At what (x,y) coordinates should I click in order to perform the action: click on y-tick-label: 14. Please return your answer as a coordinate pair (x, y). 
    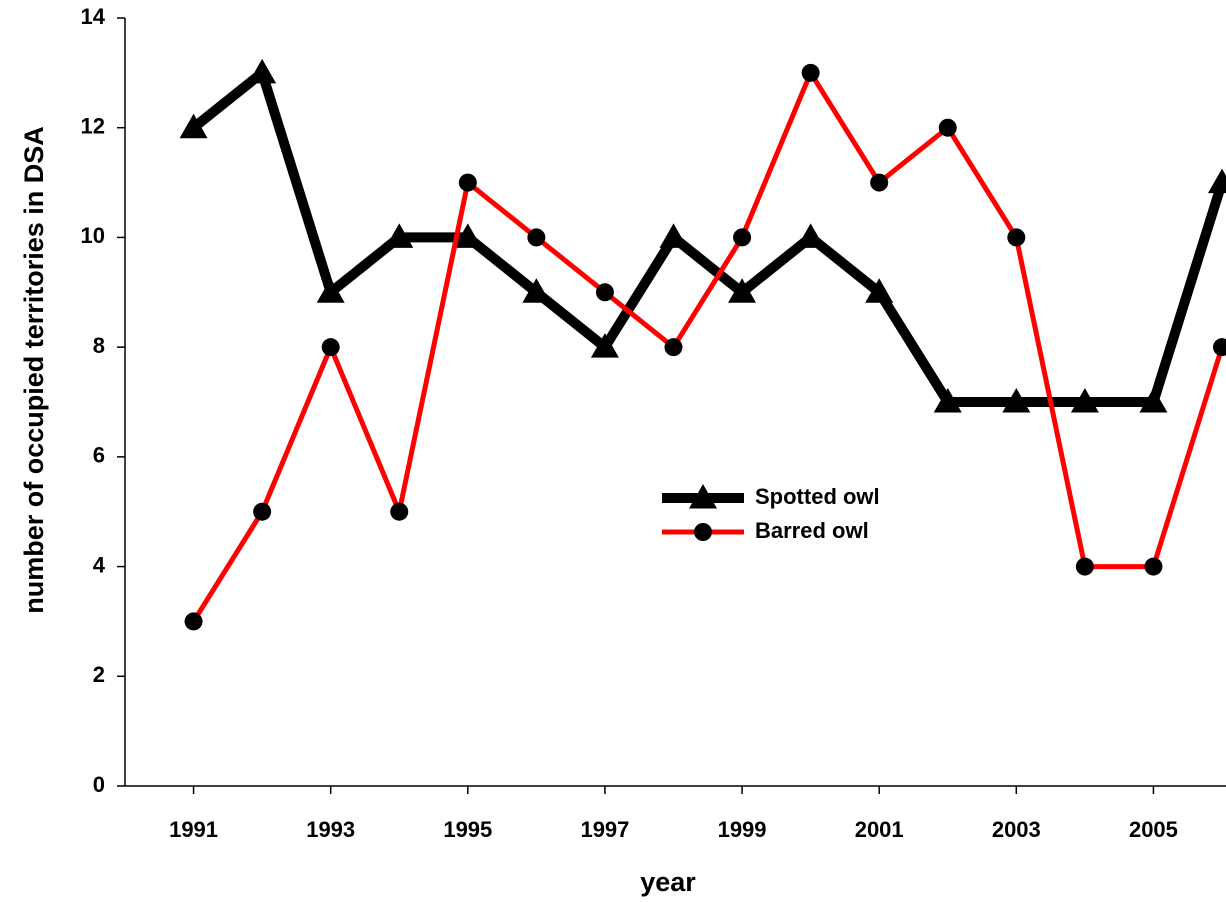
    Looking at the image, I should click on (93, 16).